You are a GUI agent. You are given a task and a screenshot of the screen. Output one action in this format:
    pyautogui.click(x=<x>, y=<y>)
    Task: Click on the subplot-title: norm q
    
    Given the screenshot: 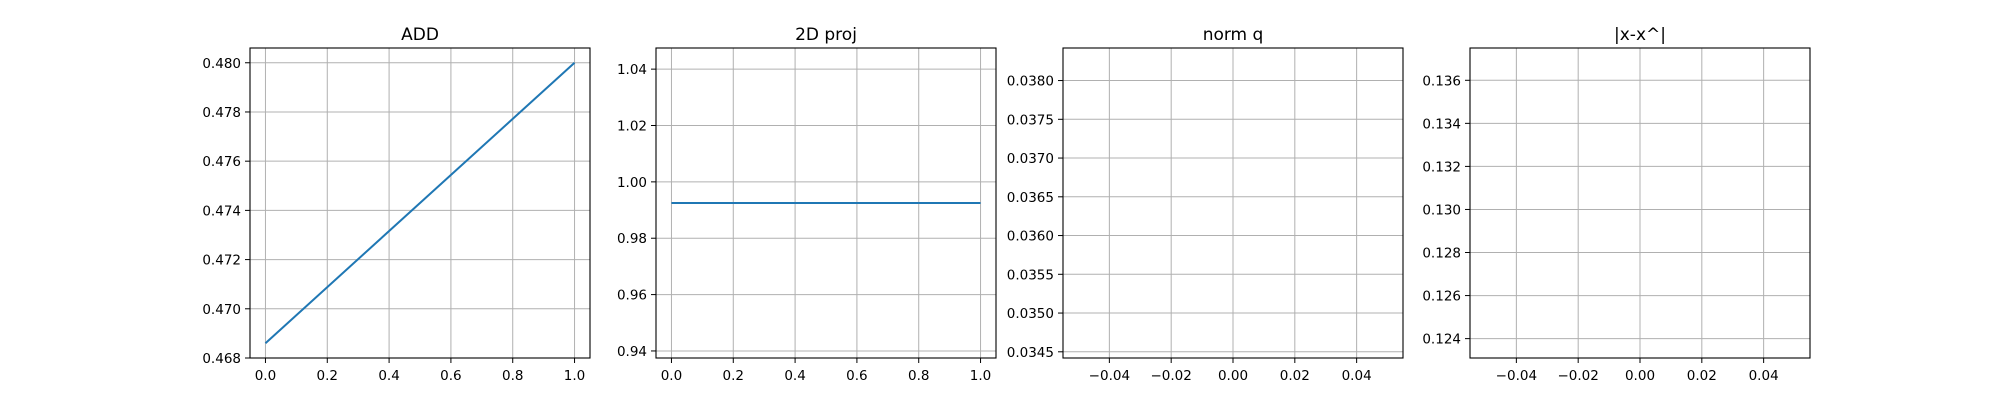 What is the action you would take?
    pyautogui.click(x=1233, y=35)
    